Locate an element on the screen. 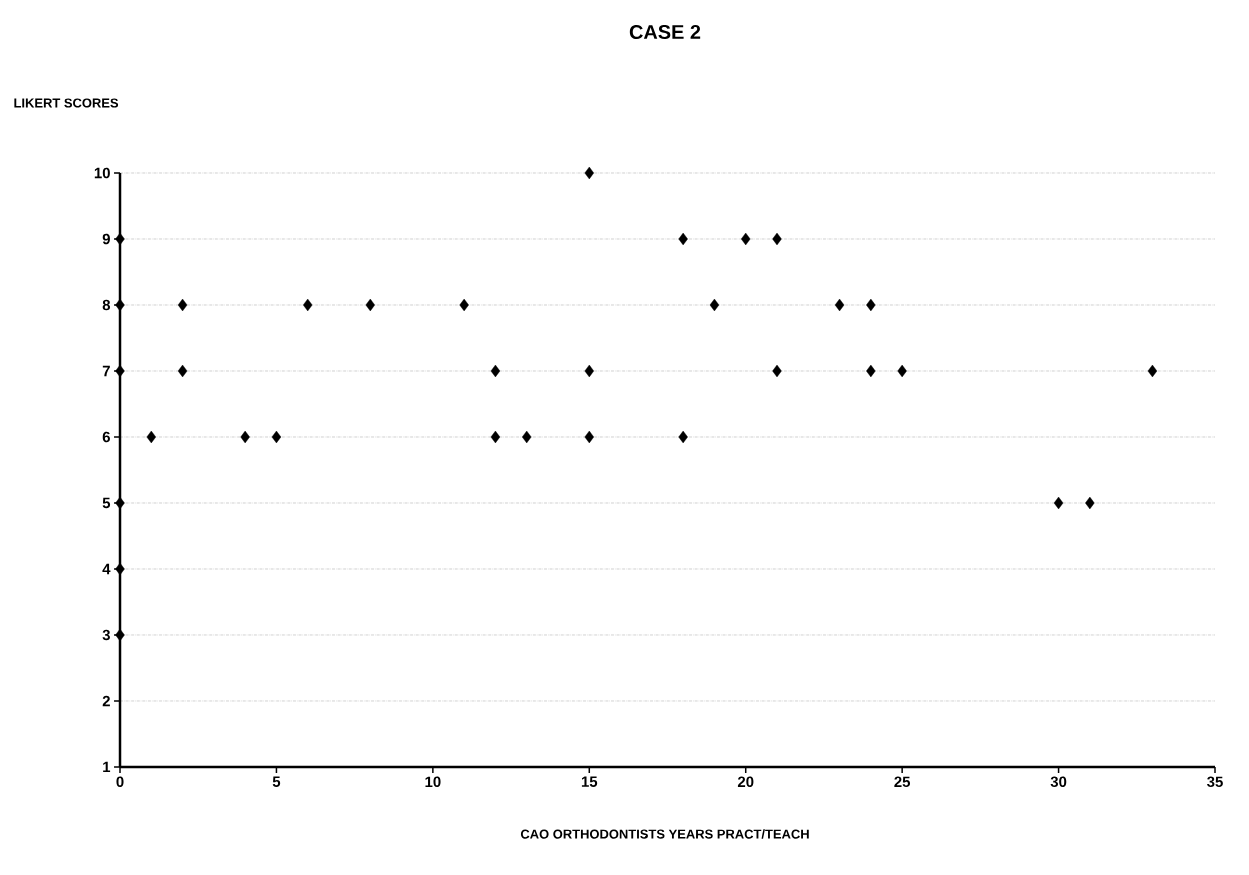  x-tick-label: 25 is located at coordinates (902, 782).